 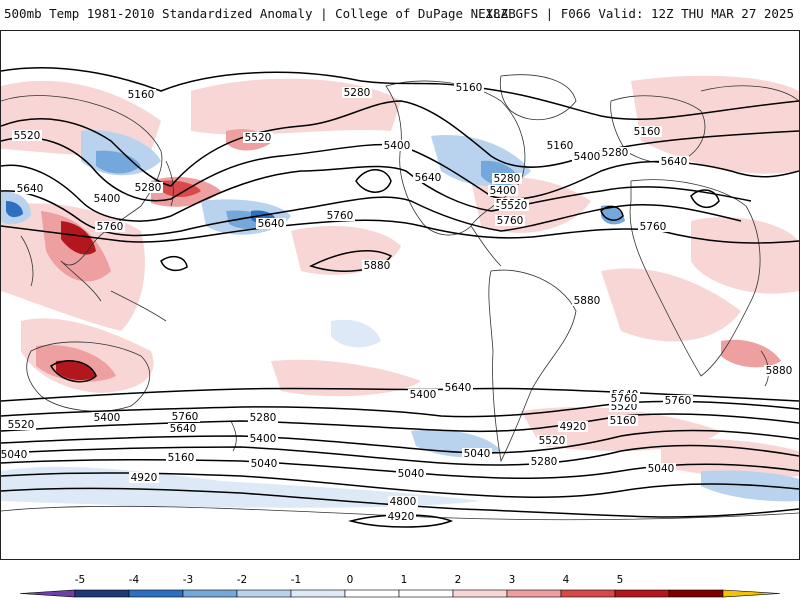 I want to click on colorbar-tick-label: 5, so click(x=620, y=580).